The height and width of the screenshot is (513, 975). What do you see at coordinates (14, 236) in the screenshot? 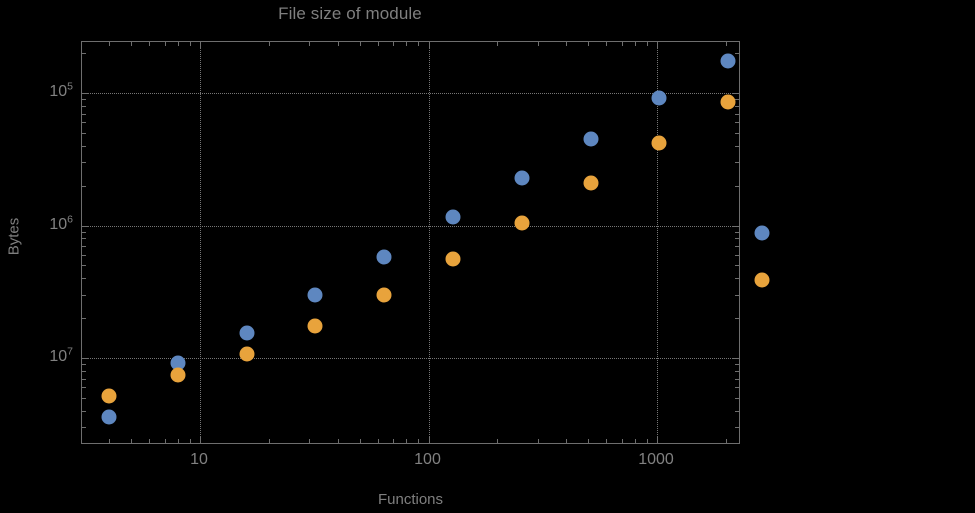
I see `y-axis-title: Bytes` at bounding box center [14, 236].